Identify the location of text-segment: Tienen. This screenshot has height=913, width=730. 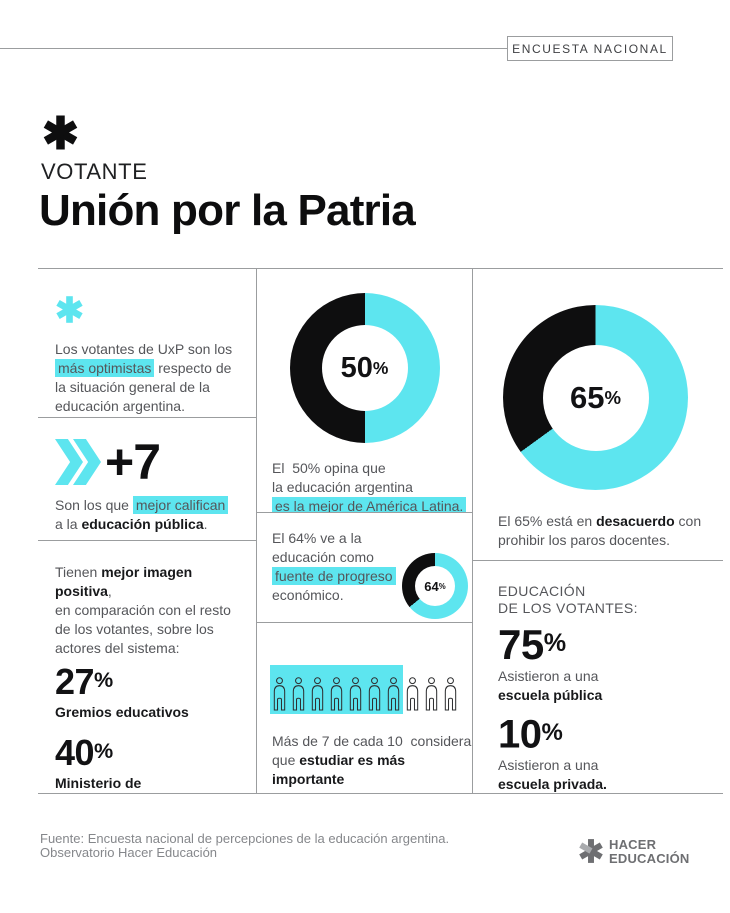
(78, 572).